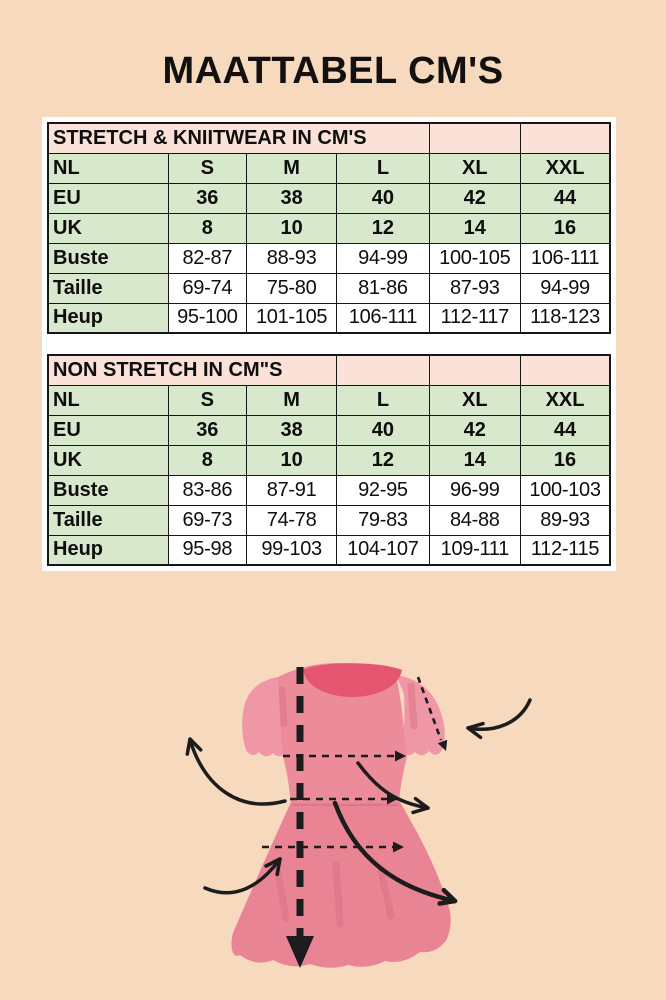  I want to click on table-cell: 109-111, so click(475, 550).